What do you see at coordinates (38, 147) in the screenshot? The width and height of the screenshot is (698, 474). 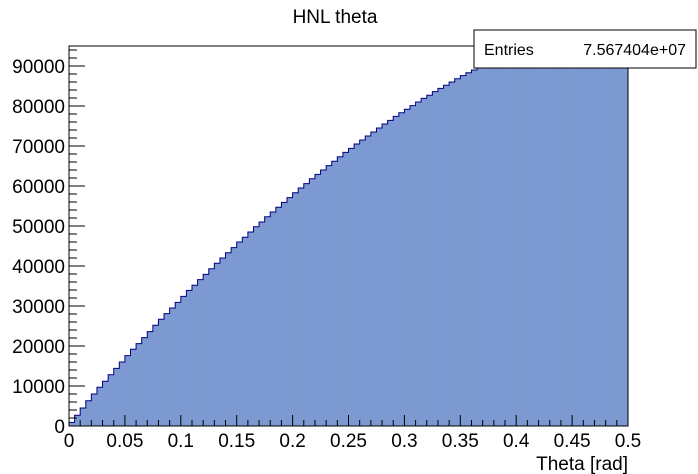 I see `y-tick-label: 70000` at bounding box center [38, 147].